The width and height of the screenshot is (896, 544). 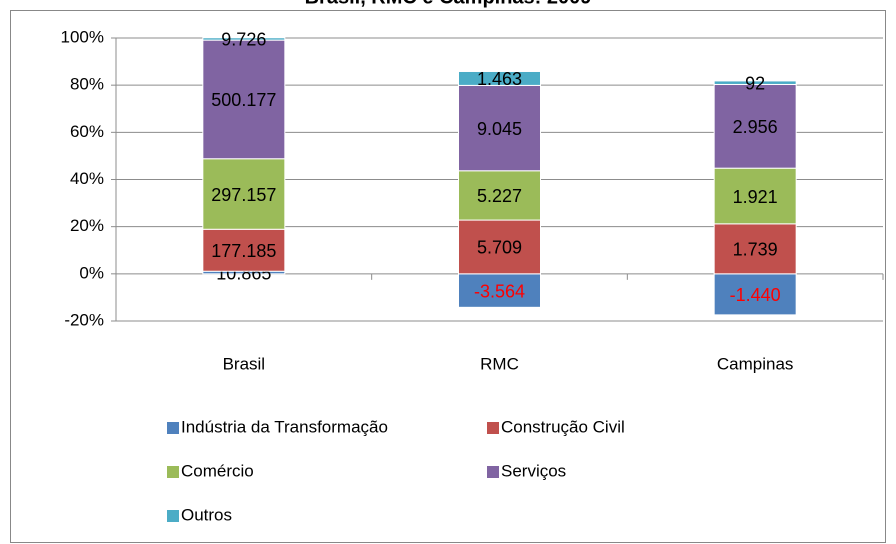 What do you see at coordinates (87, 225) in the screenshot?
I see `y-tick-label: 20%` at bounding box center [87, 225].